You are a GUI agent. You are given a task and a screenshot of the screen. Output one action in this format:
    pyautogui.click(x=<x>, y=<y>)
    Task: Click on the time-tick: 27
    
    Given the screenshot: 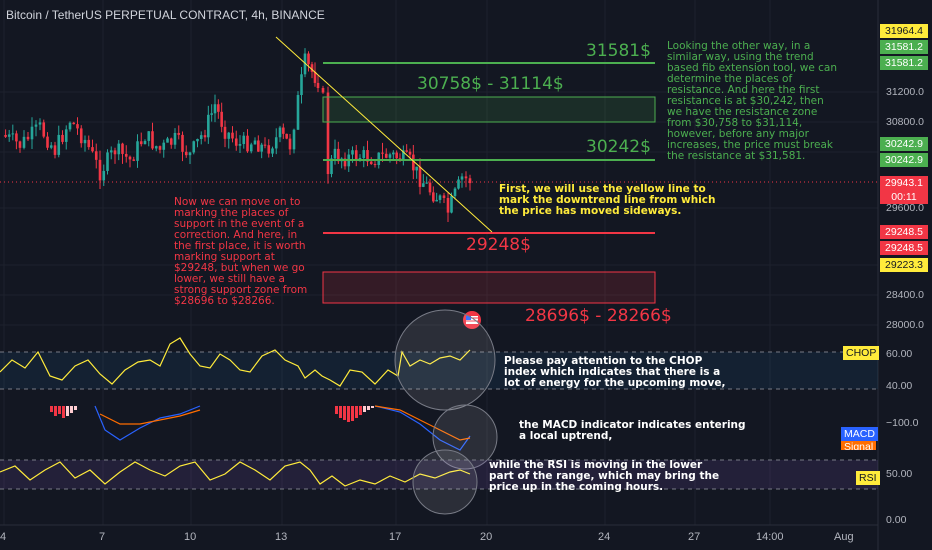 What is the action you would take?
    pyautogui.click(x=694, y=537)
    